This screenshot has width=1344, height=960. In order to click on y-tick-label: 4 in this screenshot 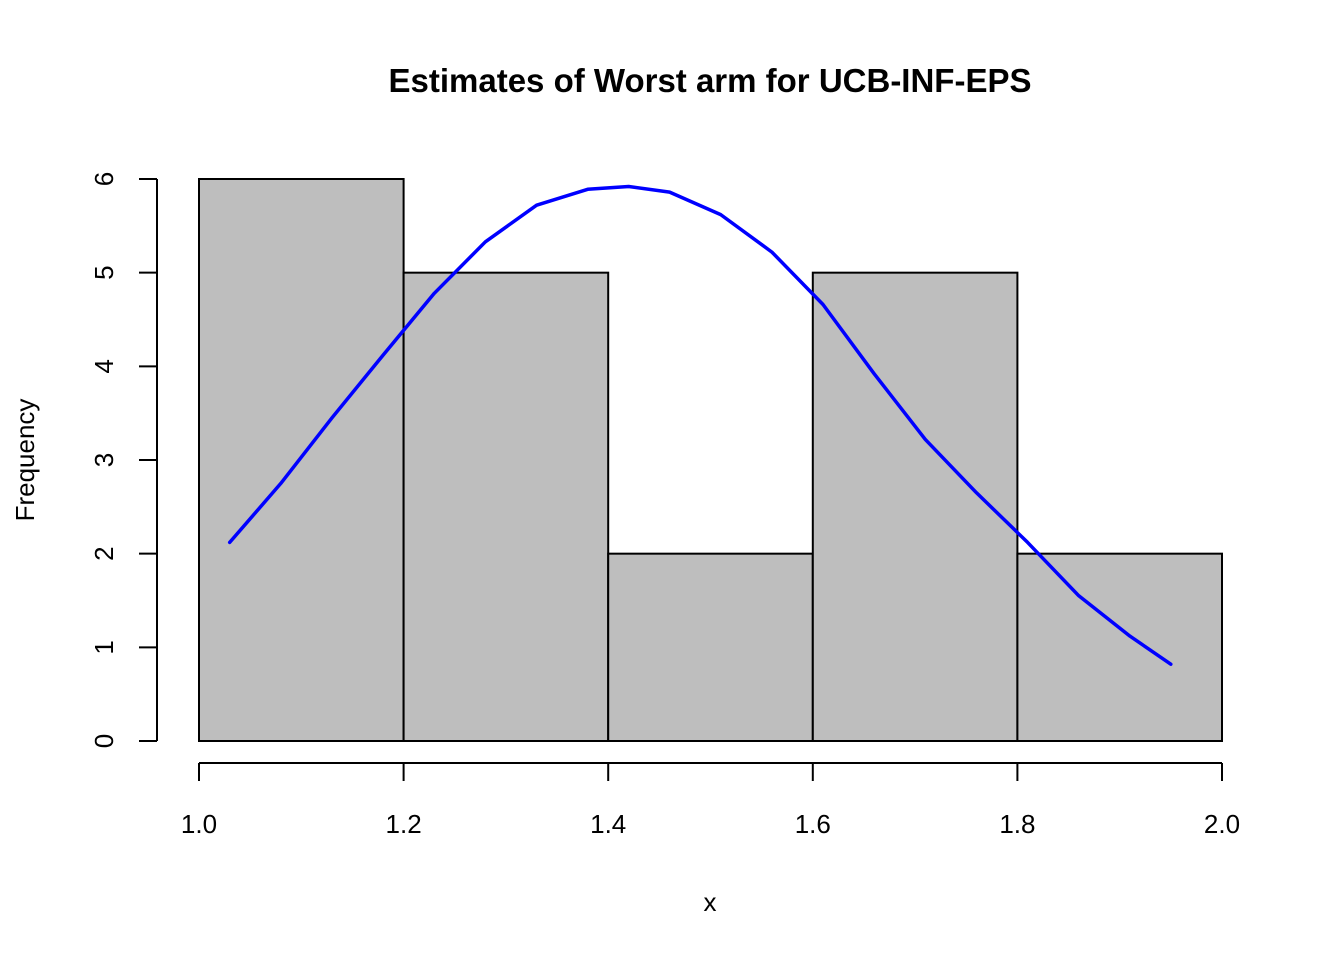, I will do `click(104, 366)`.